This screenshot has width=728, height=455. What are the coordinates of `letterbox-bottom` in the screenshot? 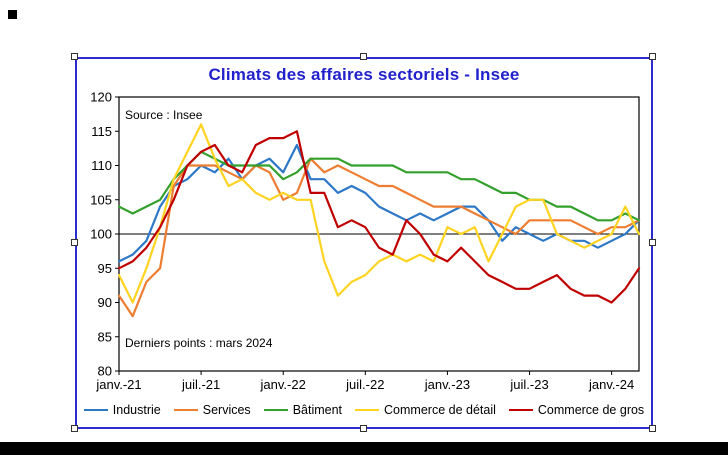 It's located at (364, 448).